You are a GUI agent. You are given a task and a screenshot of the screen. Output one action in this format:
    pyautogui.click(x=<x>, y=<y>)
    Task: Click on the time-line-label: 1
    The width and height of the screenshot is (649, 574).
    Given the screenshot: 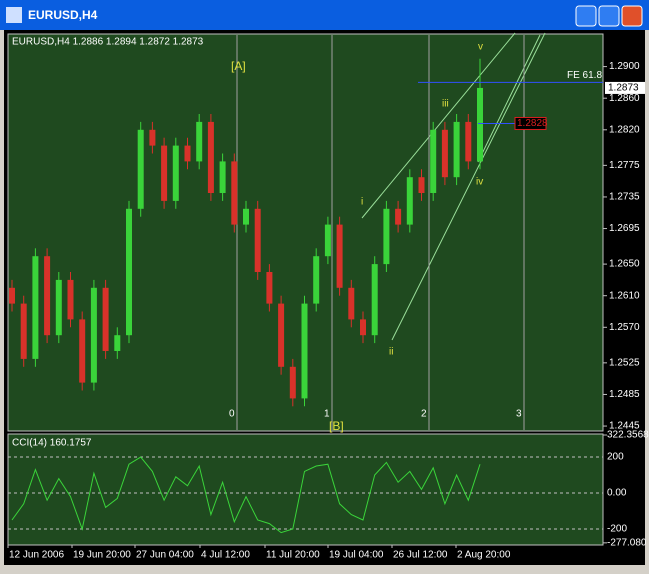 What is the action you would take?
    pyautogui.click(x=327, y=414)
    